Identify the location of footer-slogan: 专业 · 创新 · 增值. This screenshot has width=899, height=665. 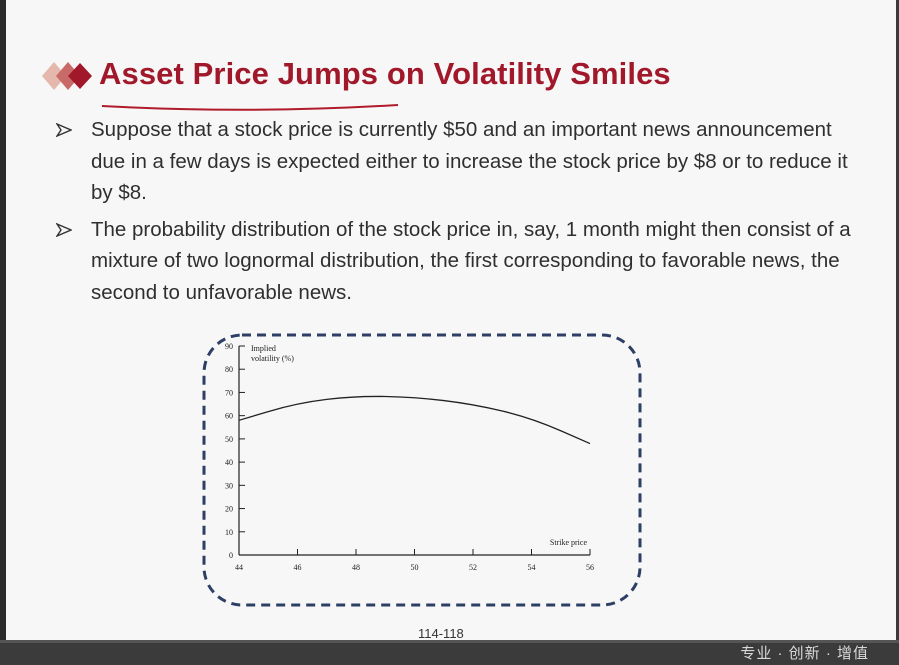
(804, 653).